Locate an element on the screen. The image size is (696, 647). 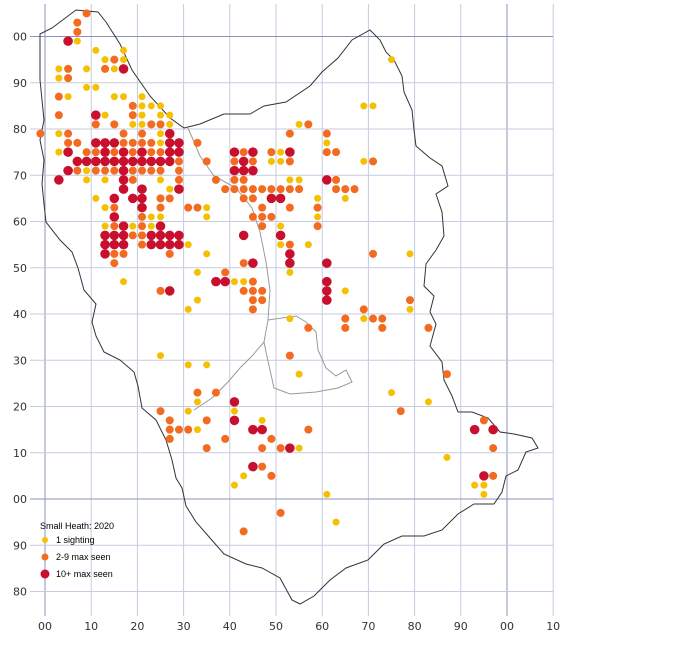
x-tick-label: 30 is located at coordinates (184, 626).